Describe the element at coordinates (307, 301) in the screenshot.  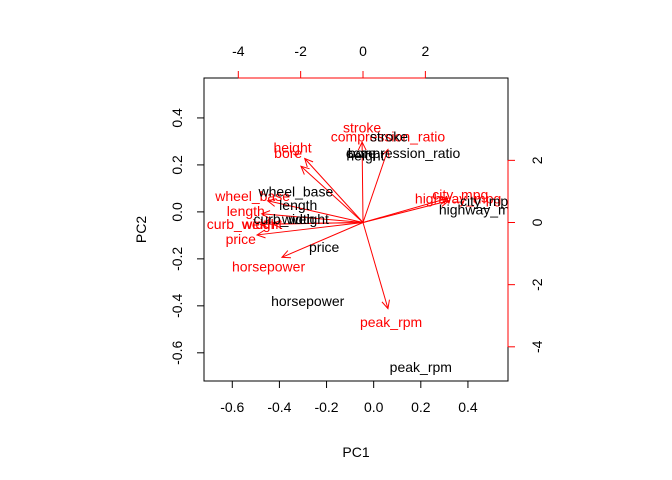
I see `observation-label: horsepower` at that location.